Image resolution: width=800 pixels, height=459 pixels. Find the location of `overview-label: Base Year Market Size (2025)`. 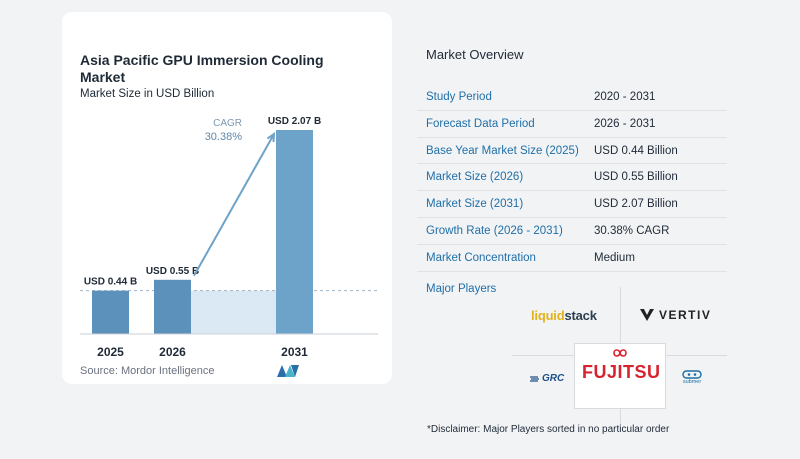

overview-label: Base Year Market Size (2025) is located at coordinates (502, 150).